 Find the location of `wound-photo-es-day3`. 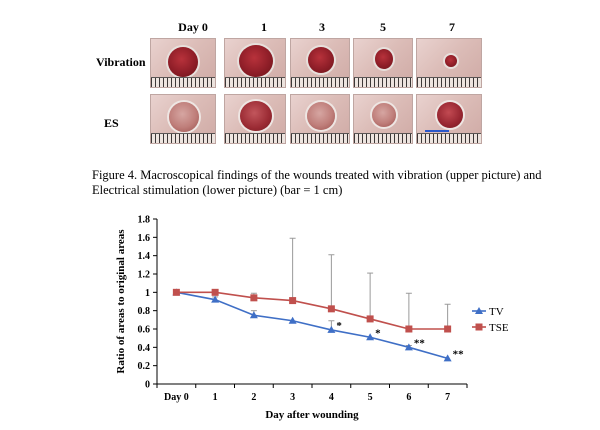

wound-photo-es-day3 is located at coordinates (320, 119).